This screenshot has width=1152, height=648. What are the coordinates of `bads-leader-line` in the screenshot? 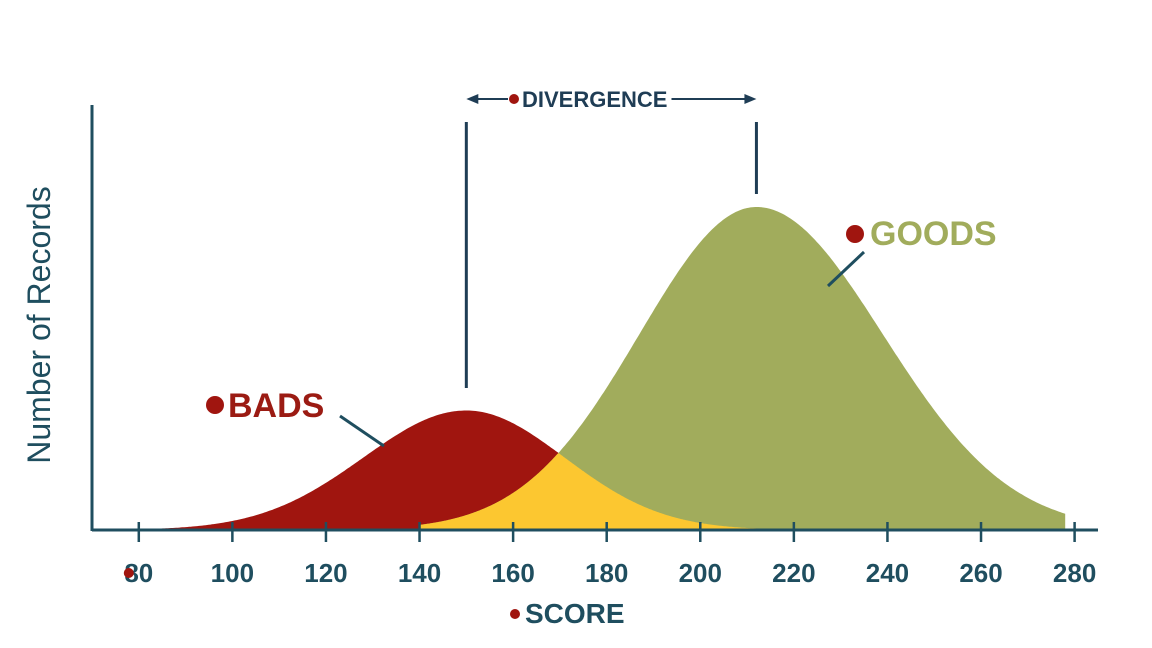 It's located at (362, 431).